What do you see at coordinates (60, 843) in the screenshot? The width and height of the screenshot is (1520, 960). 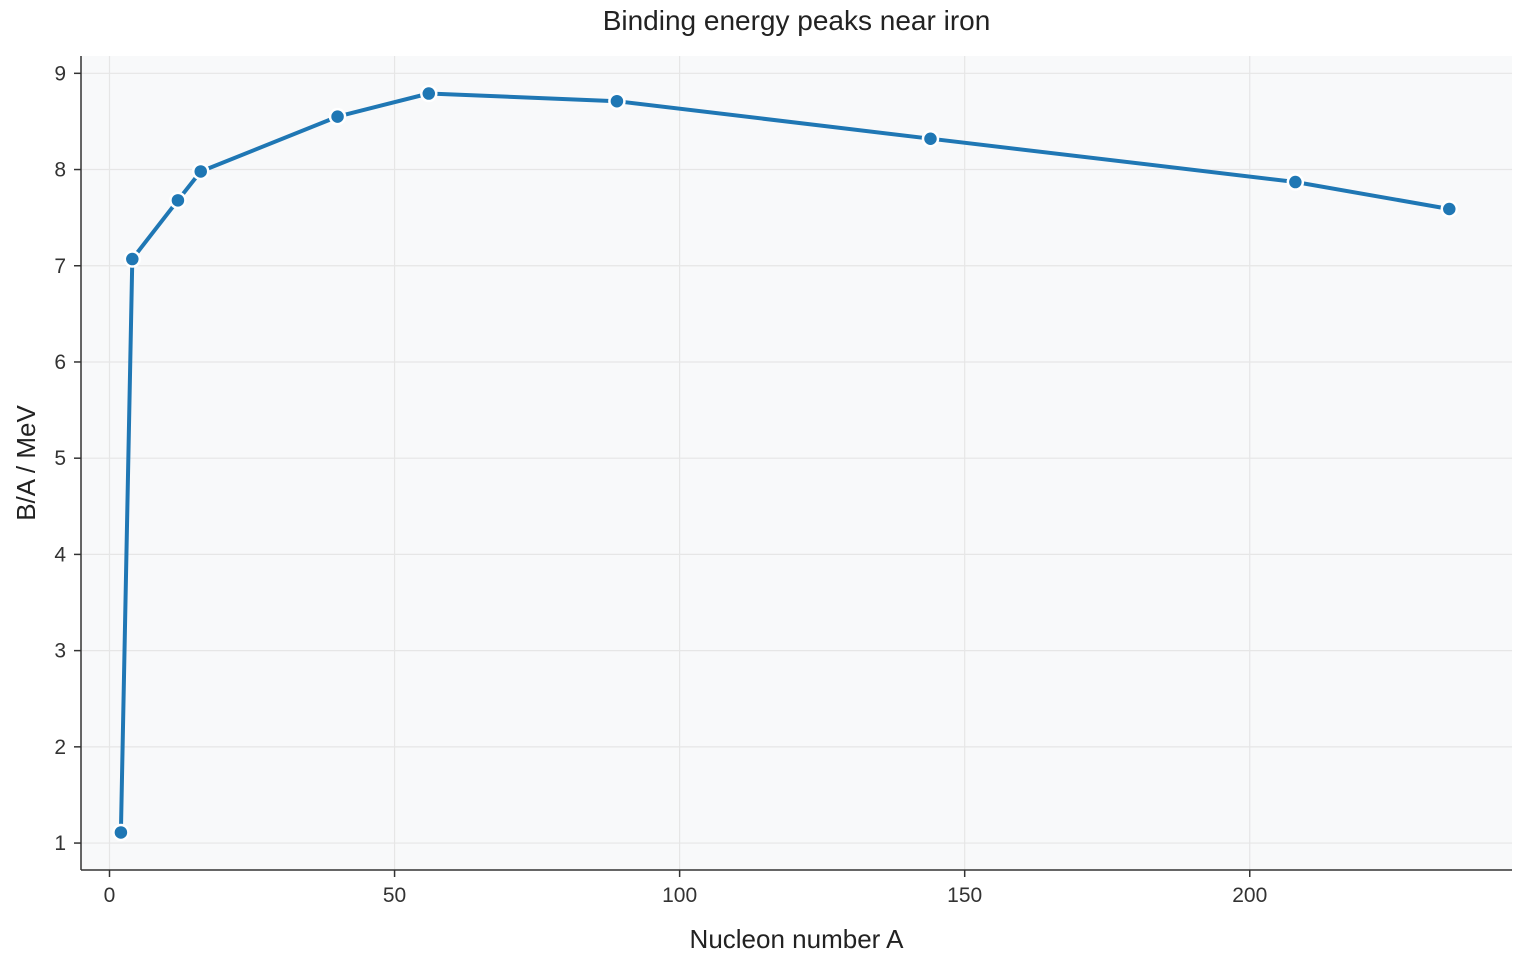 I see `y-tick-label: 1` at bounding box center [60, 843].